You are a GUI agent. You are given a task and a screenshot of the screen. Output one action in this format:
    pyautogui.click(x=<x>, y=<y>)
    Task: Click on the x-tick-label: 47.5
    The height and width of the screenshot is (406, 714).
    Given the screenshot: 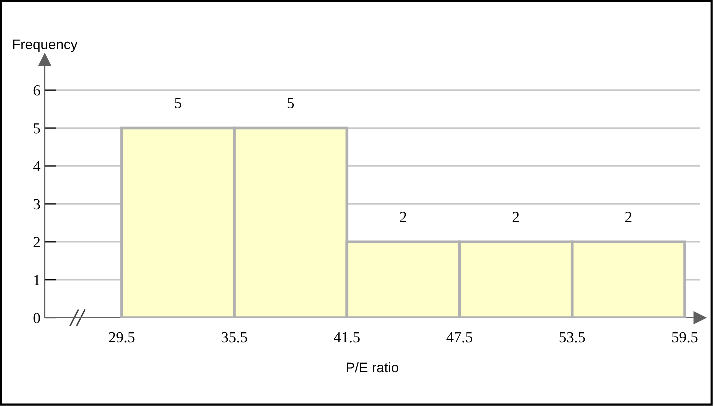 What is the action you would take?
    pyautogui.click(x=459, y=337)
    